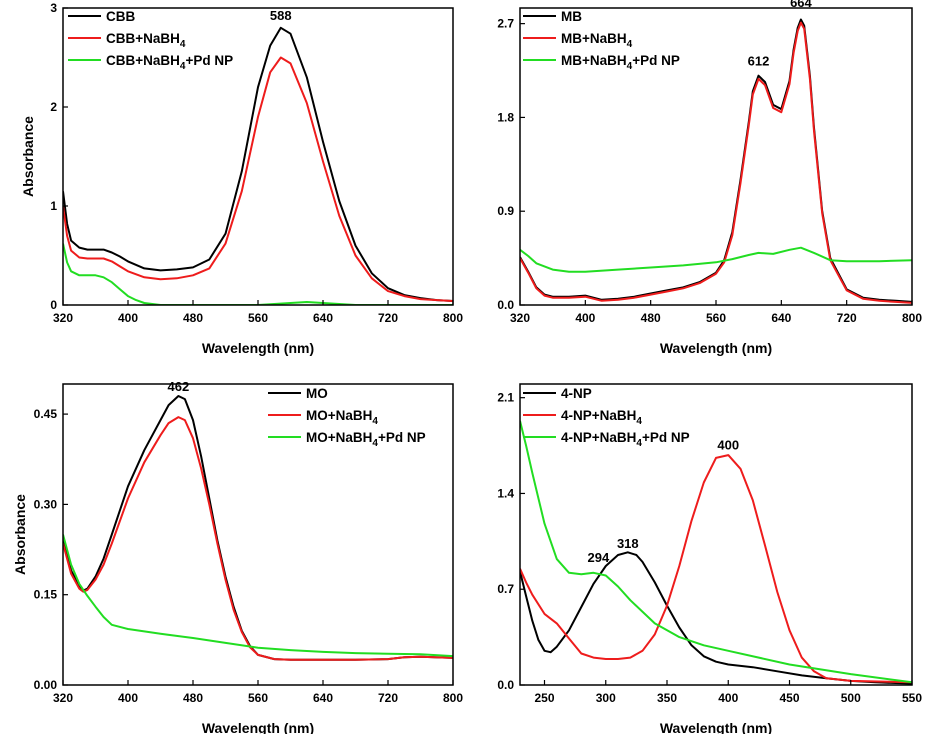 Image resolution: width=927 pixels, height=734 pixels. Describe the element at coordinates (46, 595) in the screenshot. I see `y-tick-label: 0.15` at that location.